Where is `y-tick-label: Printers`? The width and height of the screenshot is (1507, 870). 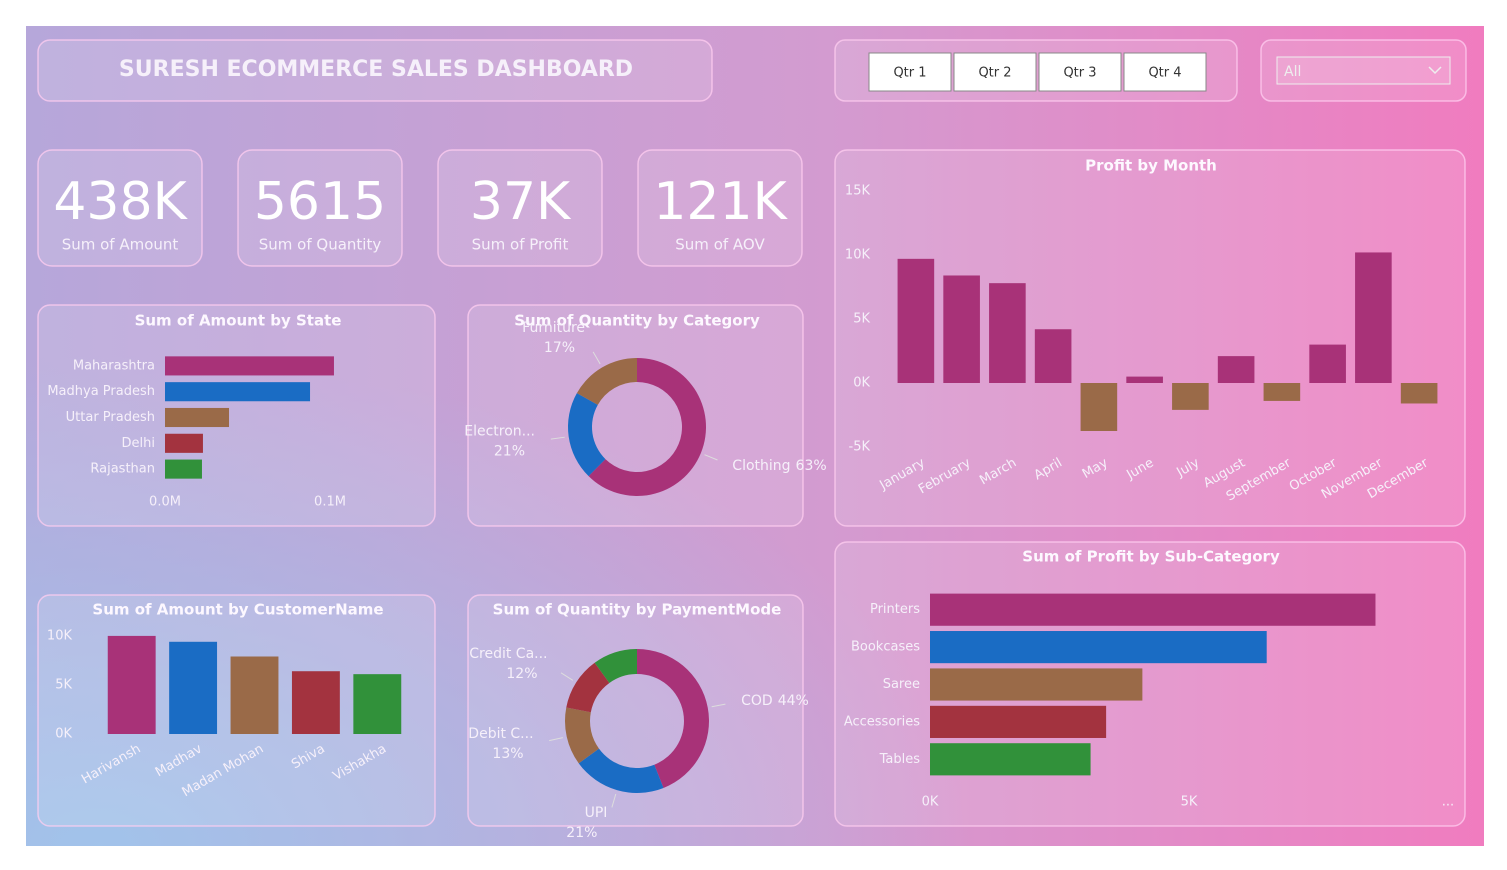 y-tick-label: Printers is located at coordinates (895, 609).